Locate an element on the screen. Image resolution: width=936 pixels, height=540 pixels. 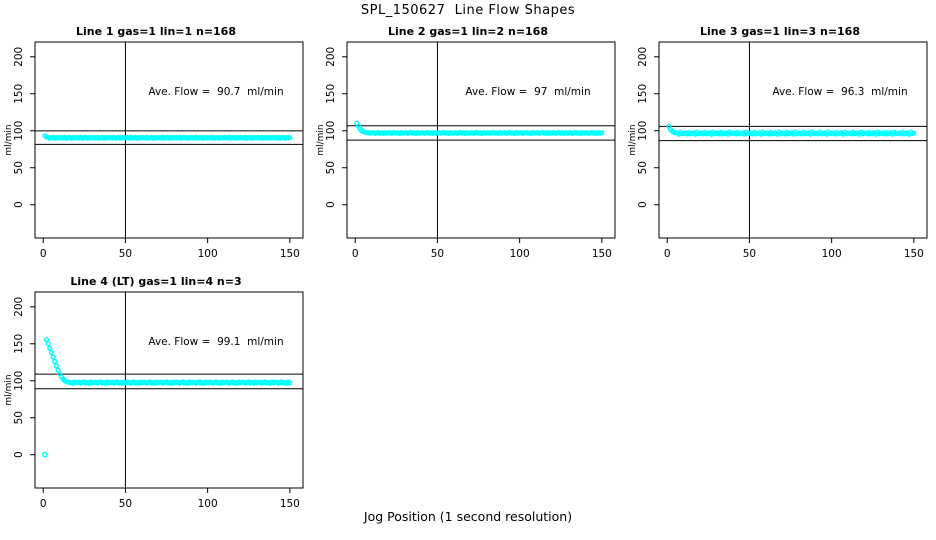
x-axis-label: Jog Position (1 second resolution) is located at coordinates (468, 516).